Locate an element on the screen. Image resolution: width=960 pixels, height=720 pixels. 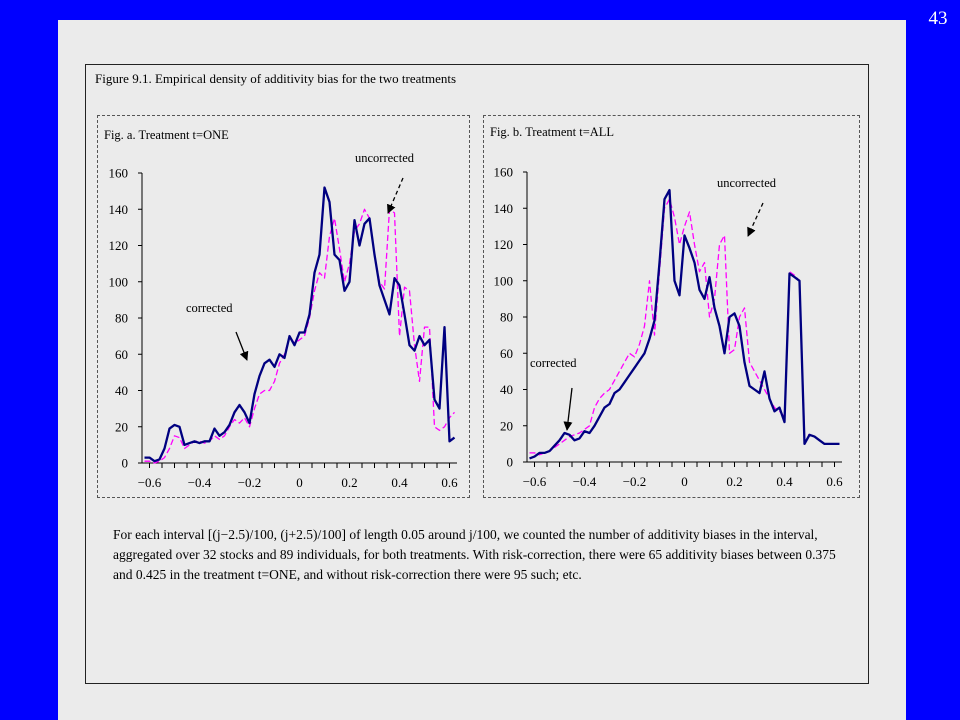
panel-a-title: Fig. a. Treatment t=ONE is located at coordinates (166, 135).